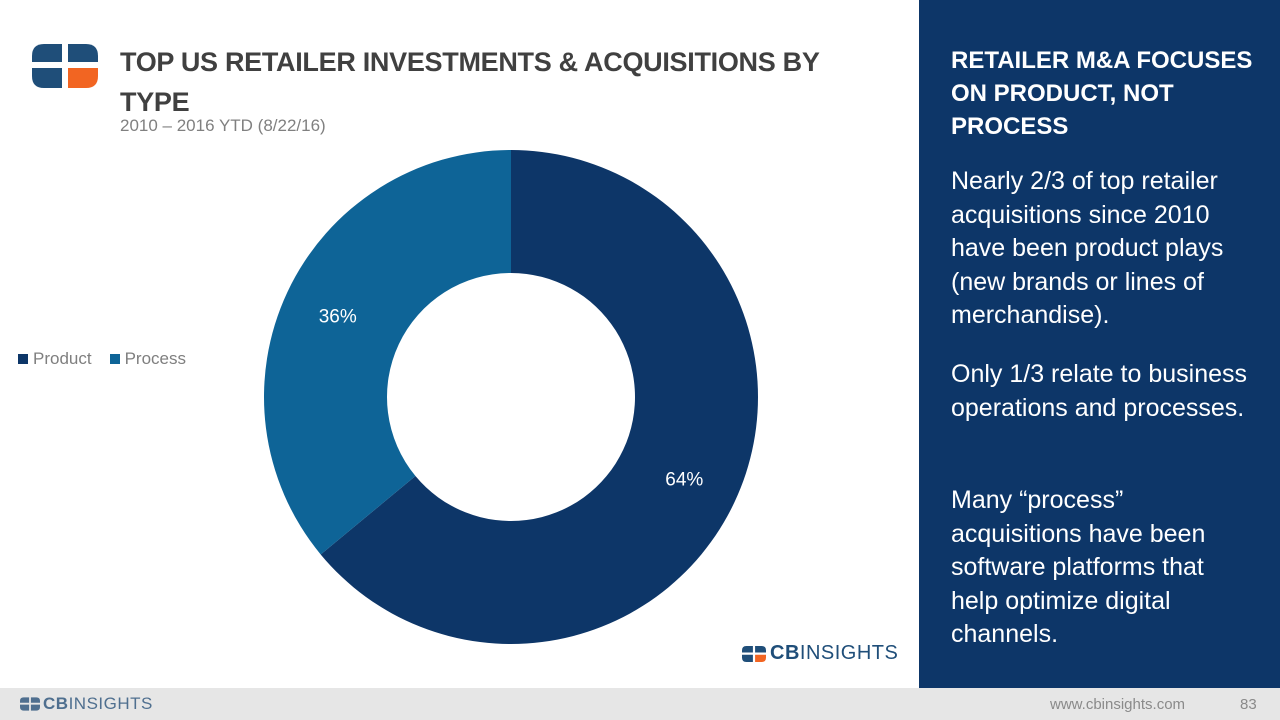 This screenshot has height=720, width=1280. What do you see at coordinates (387, 352) in the screenshot?
I see `donut-slice-process` at bounding box center [387, 352].